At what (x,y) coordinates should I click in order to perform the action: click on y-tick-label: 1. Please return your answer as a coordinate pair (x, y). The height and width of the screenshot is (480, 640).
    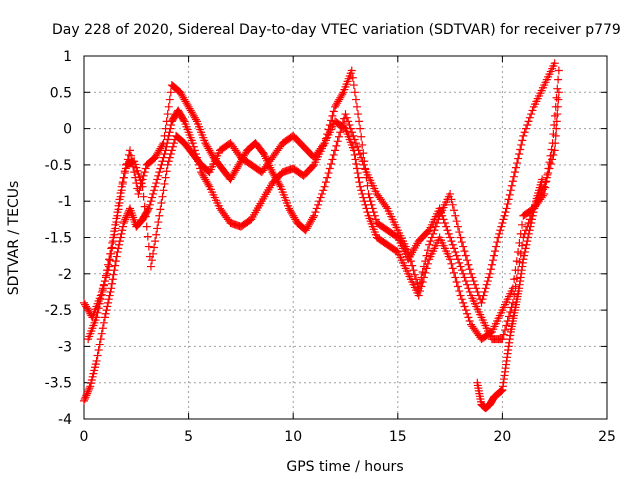
    Looking at the image, I should click on (67, 57).